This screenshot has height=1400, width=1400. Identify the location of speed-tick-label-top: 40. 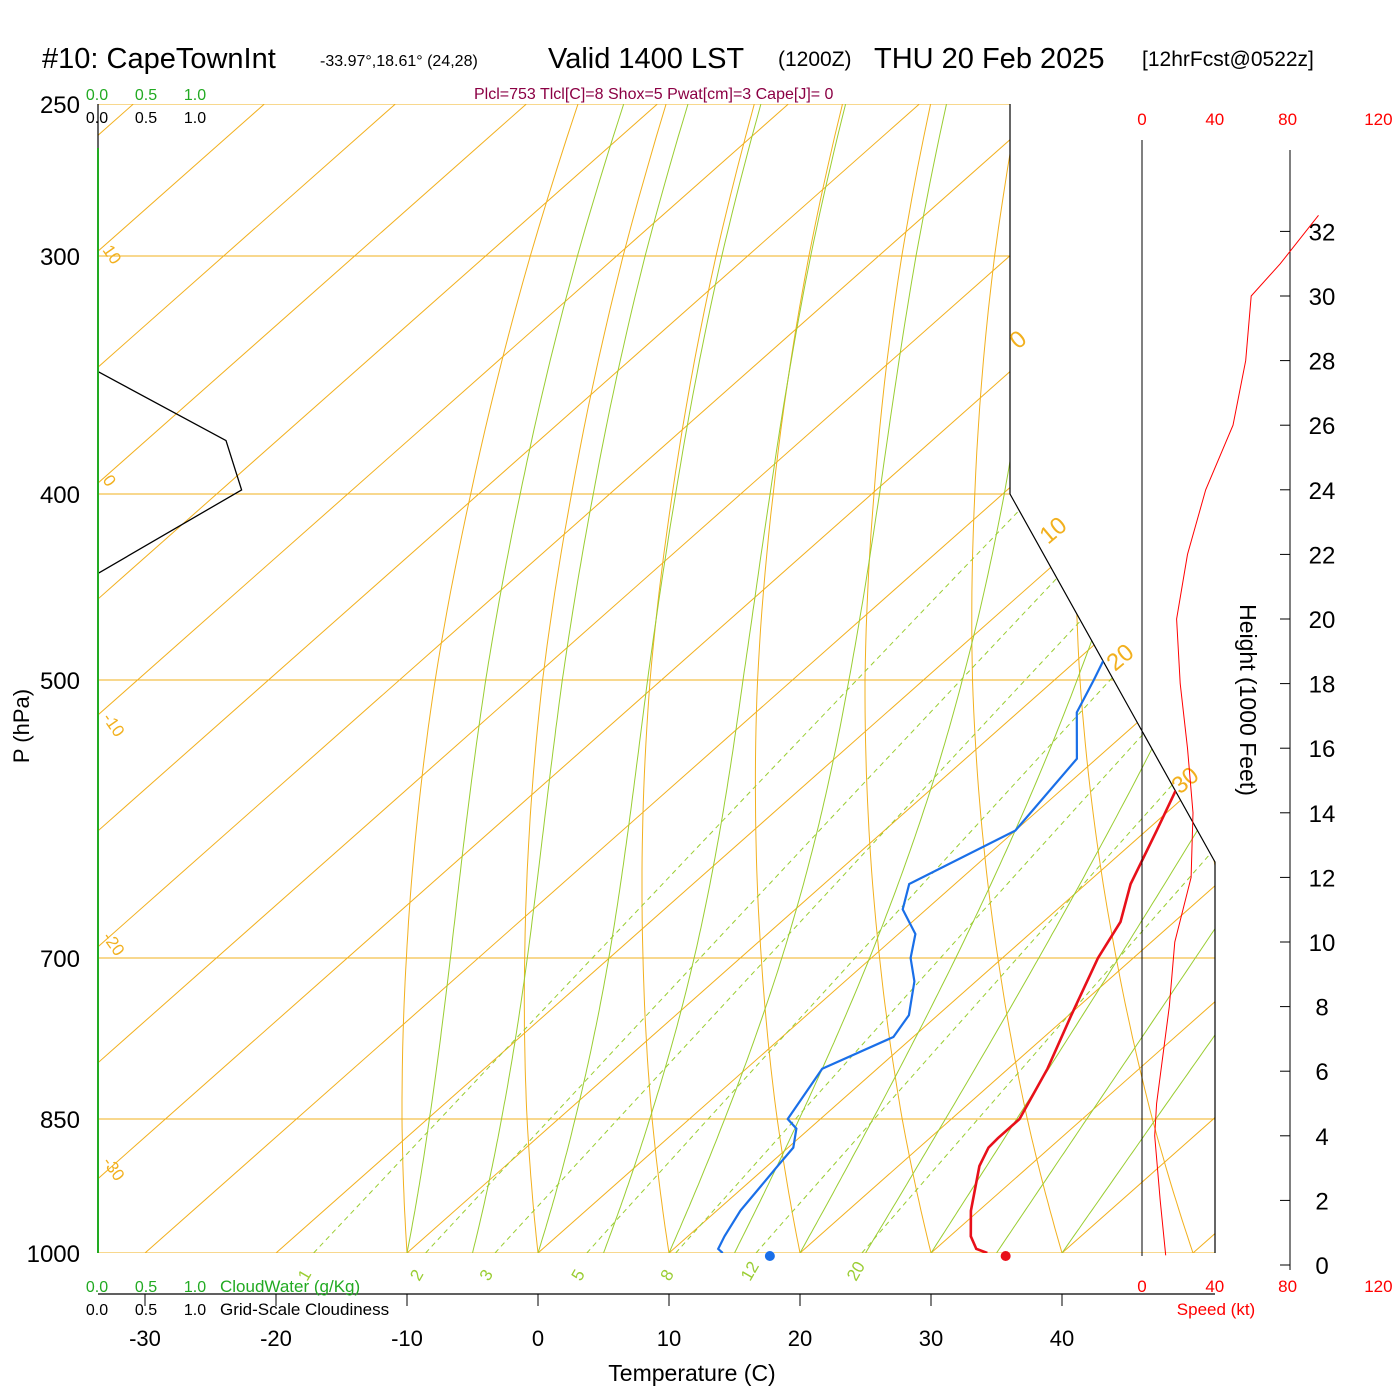
(1214, 119).